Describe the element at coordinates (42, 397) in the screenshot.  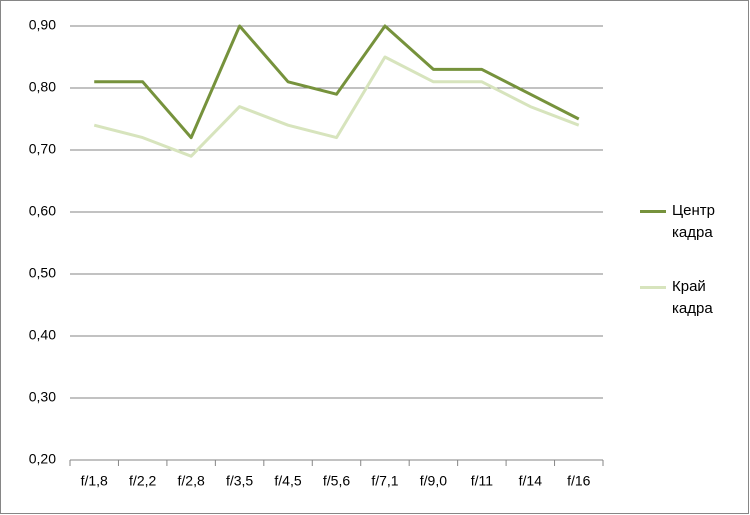
I see `y-tick-label: 0,30` at that location.